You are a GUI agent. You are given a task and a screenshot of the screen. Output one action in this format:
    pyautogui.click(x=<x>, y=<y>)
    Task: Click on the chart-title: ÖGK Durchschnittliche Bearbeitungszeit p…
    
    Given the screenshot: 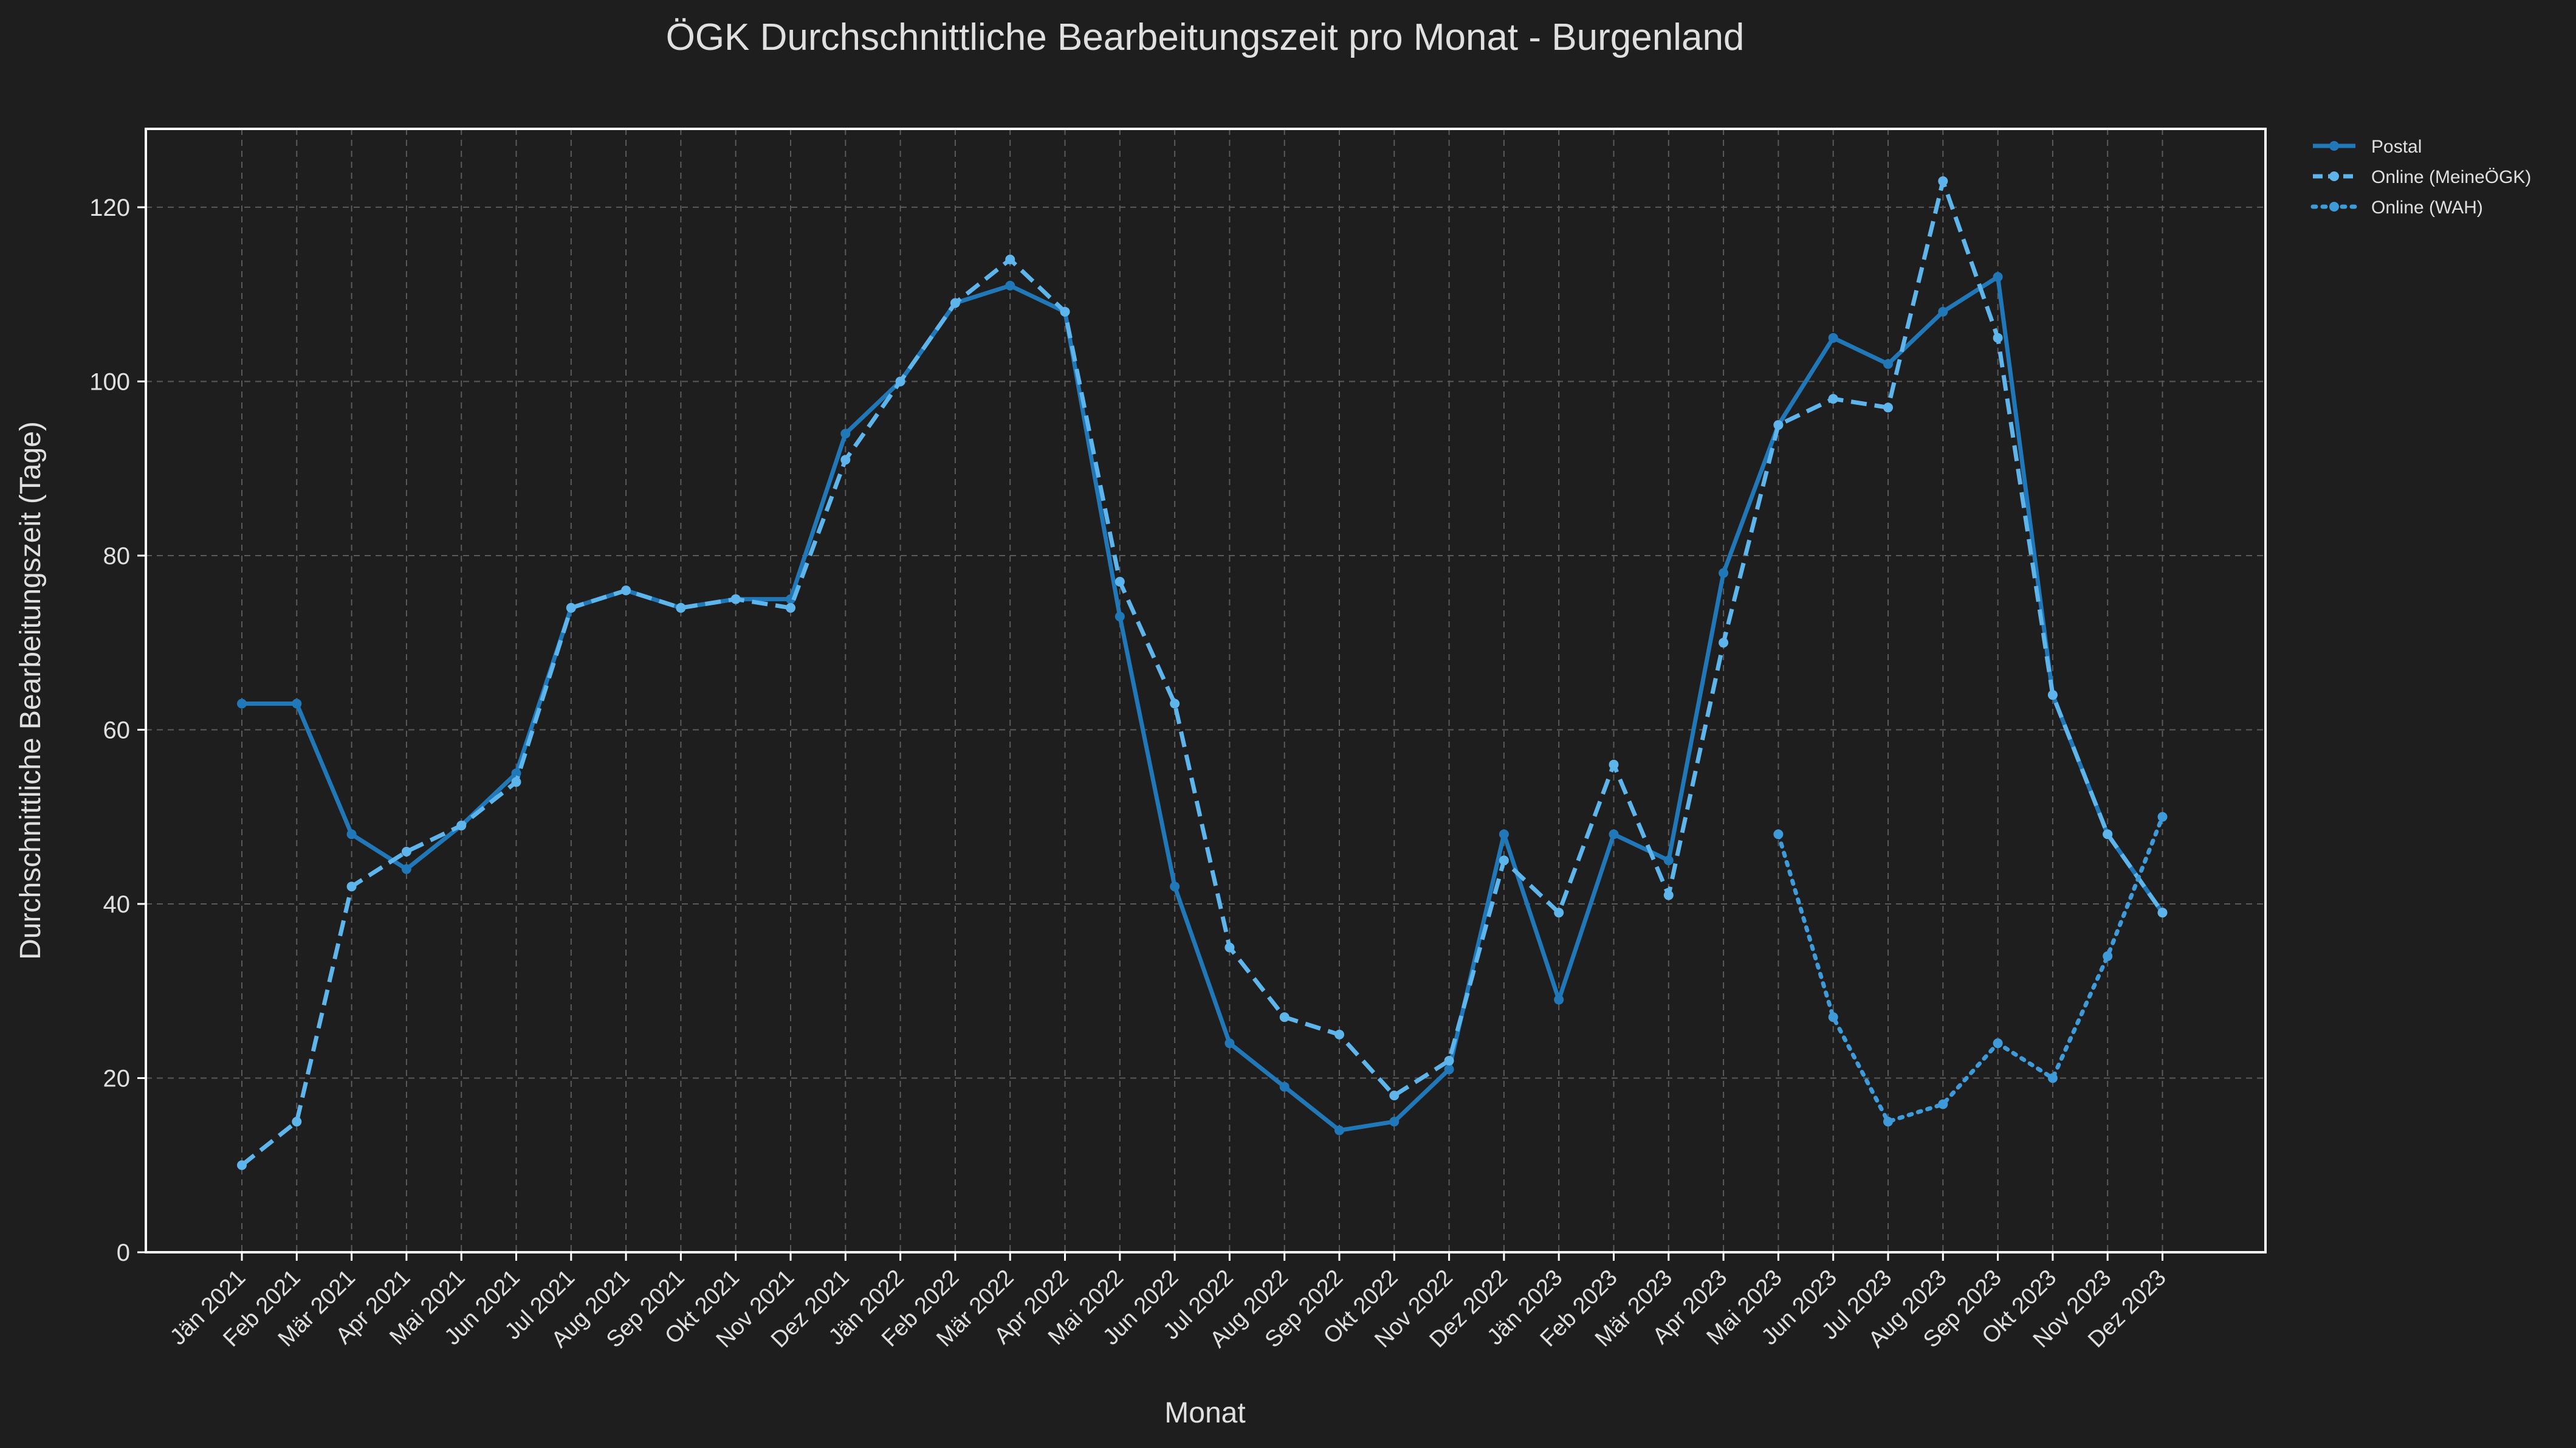 What is the action you would take?
    pyautogui.click(x=1205, y=37)
    